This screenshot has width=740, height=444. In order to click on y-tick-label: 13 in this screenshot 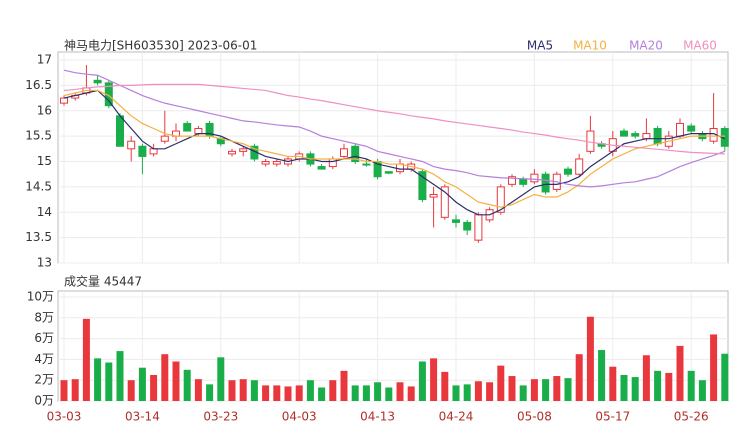, I will do `click(44, 263)`.